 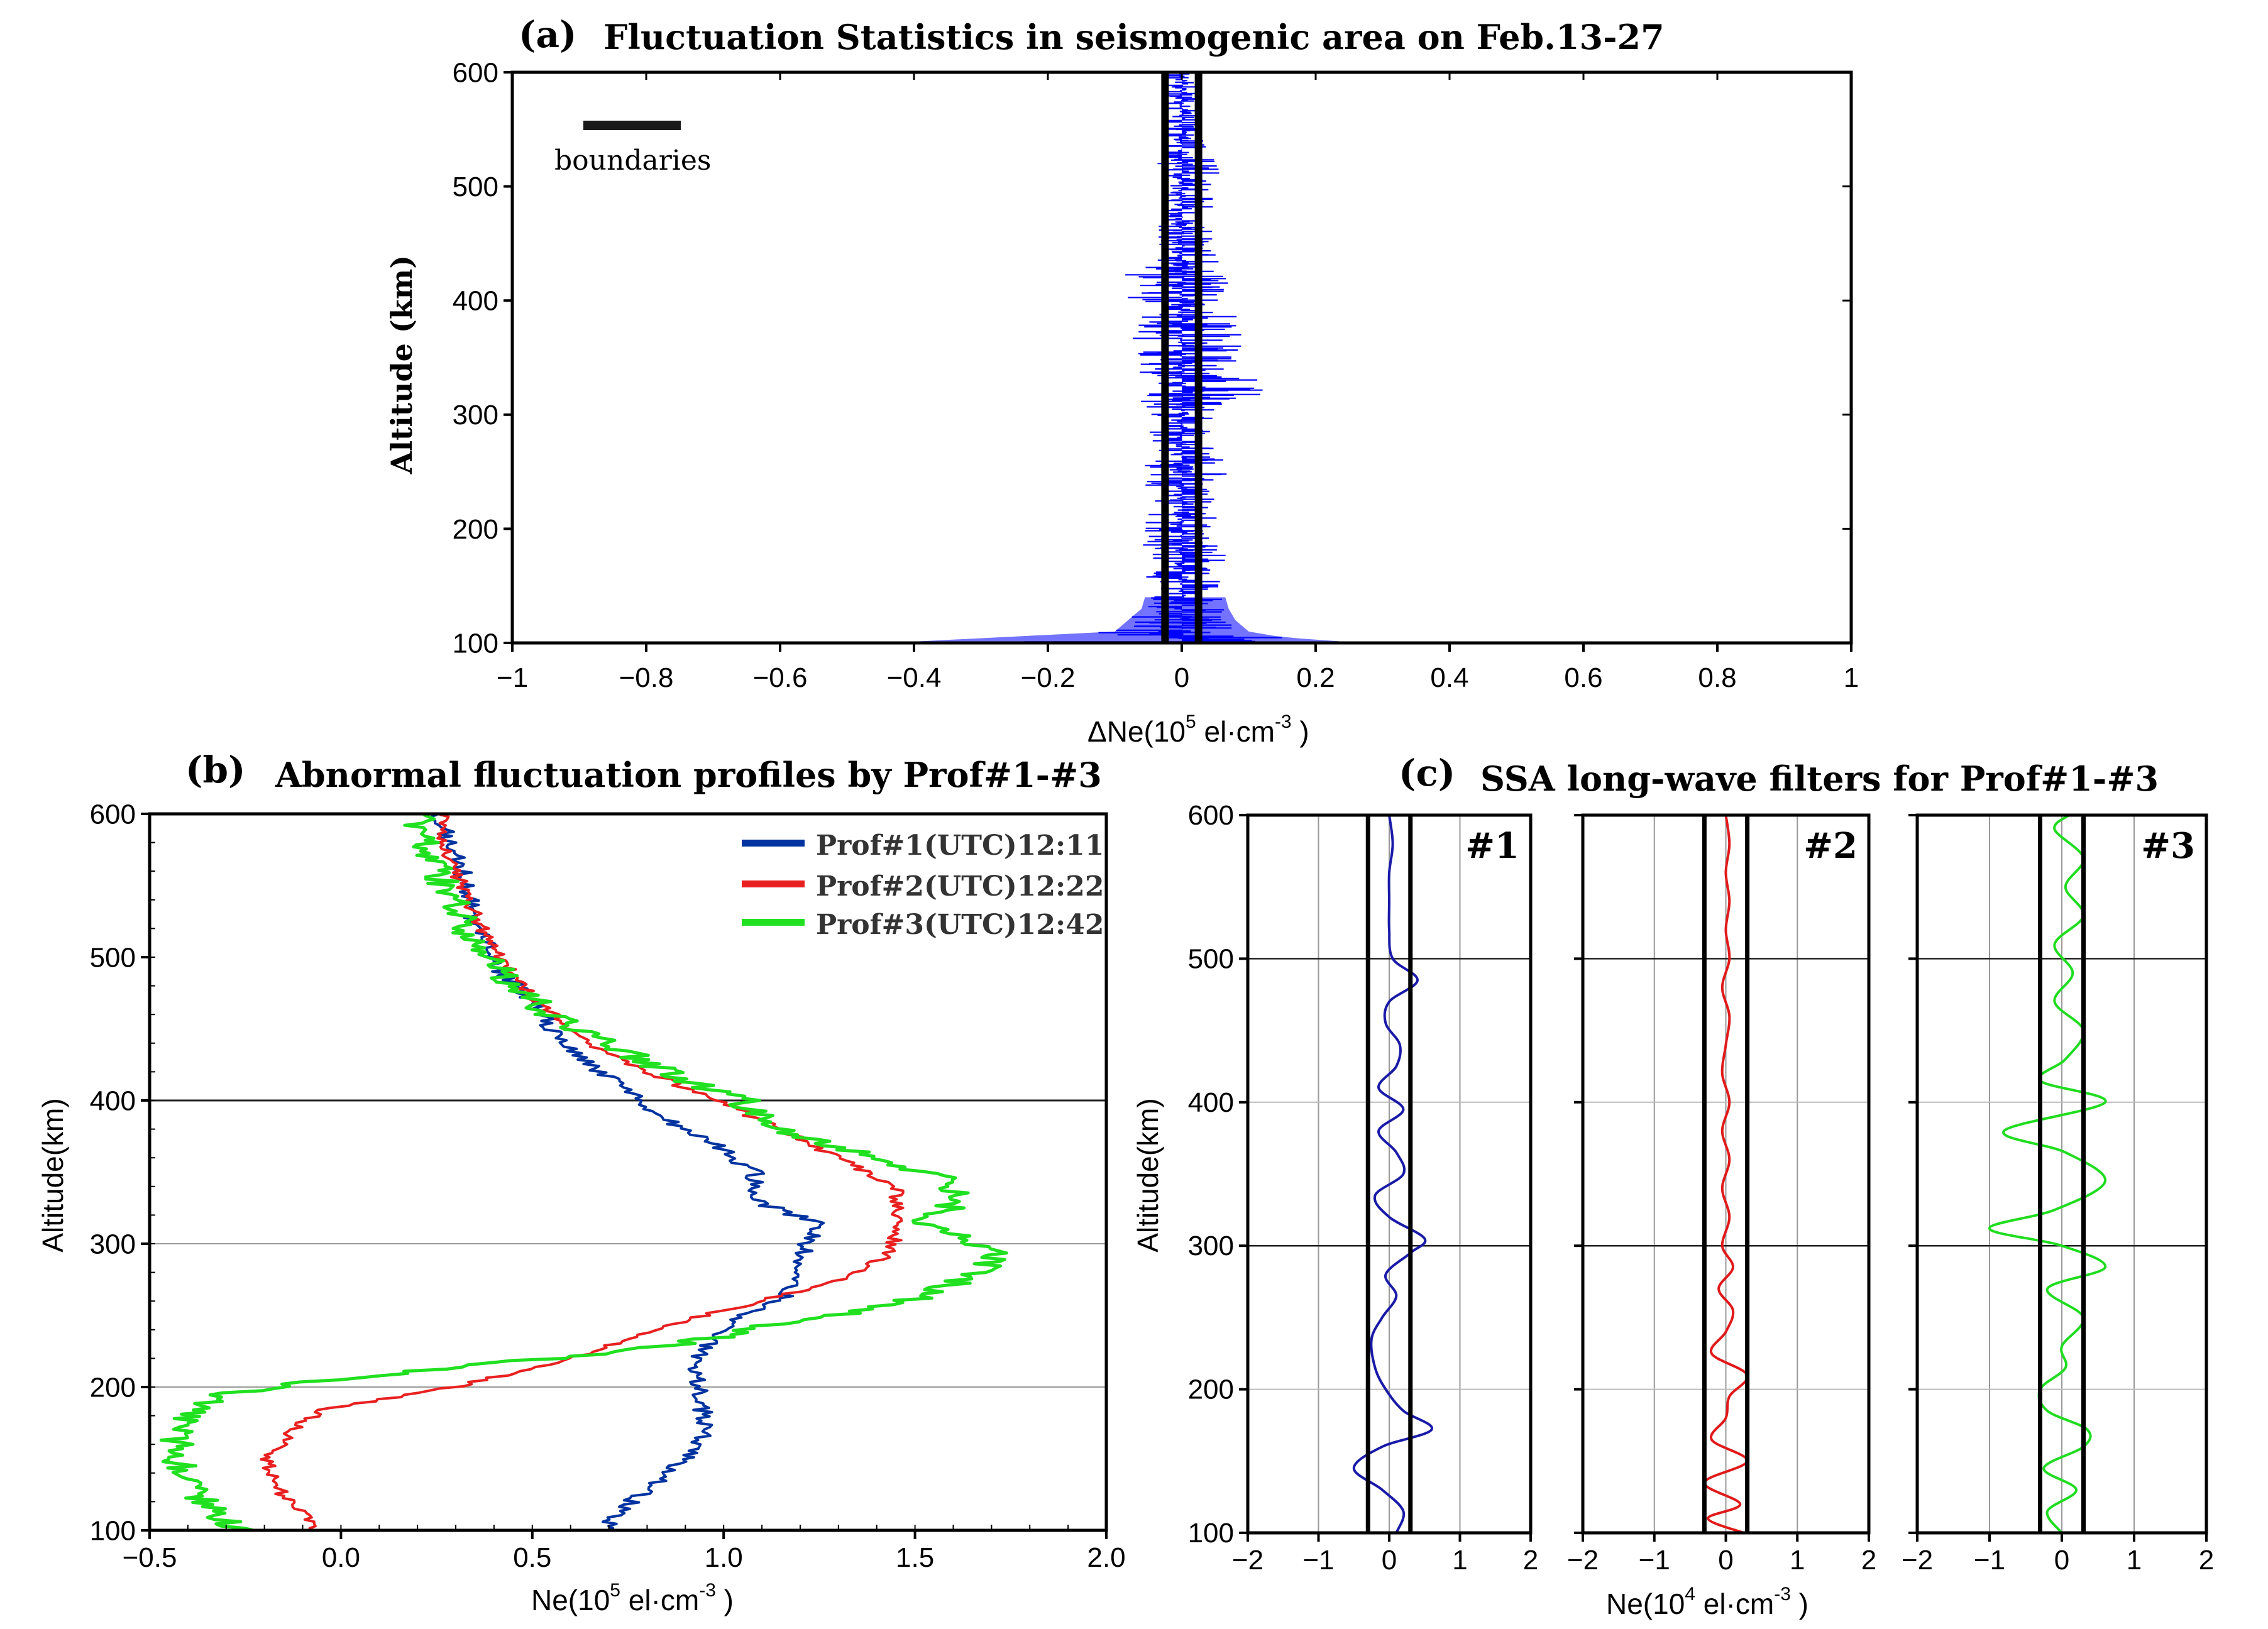 What do you see at coordinates (150, 1557) in the screenshot?
I see `x-tick-label: −0.5` at bounding box center [150, 1557].